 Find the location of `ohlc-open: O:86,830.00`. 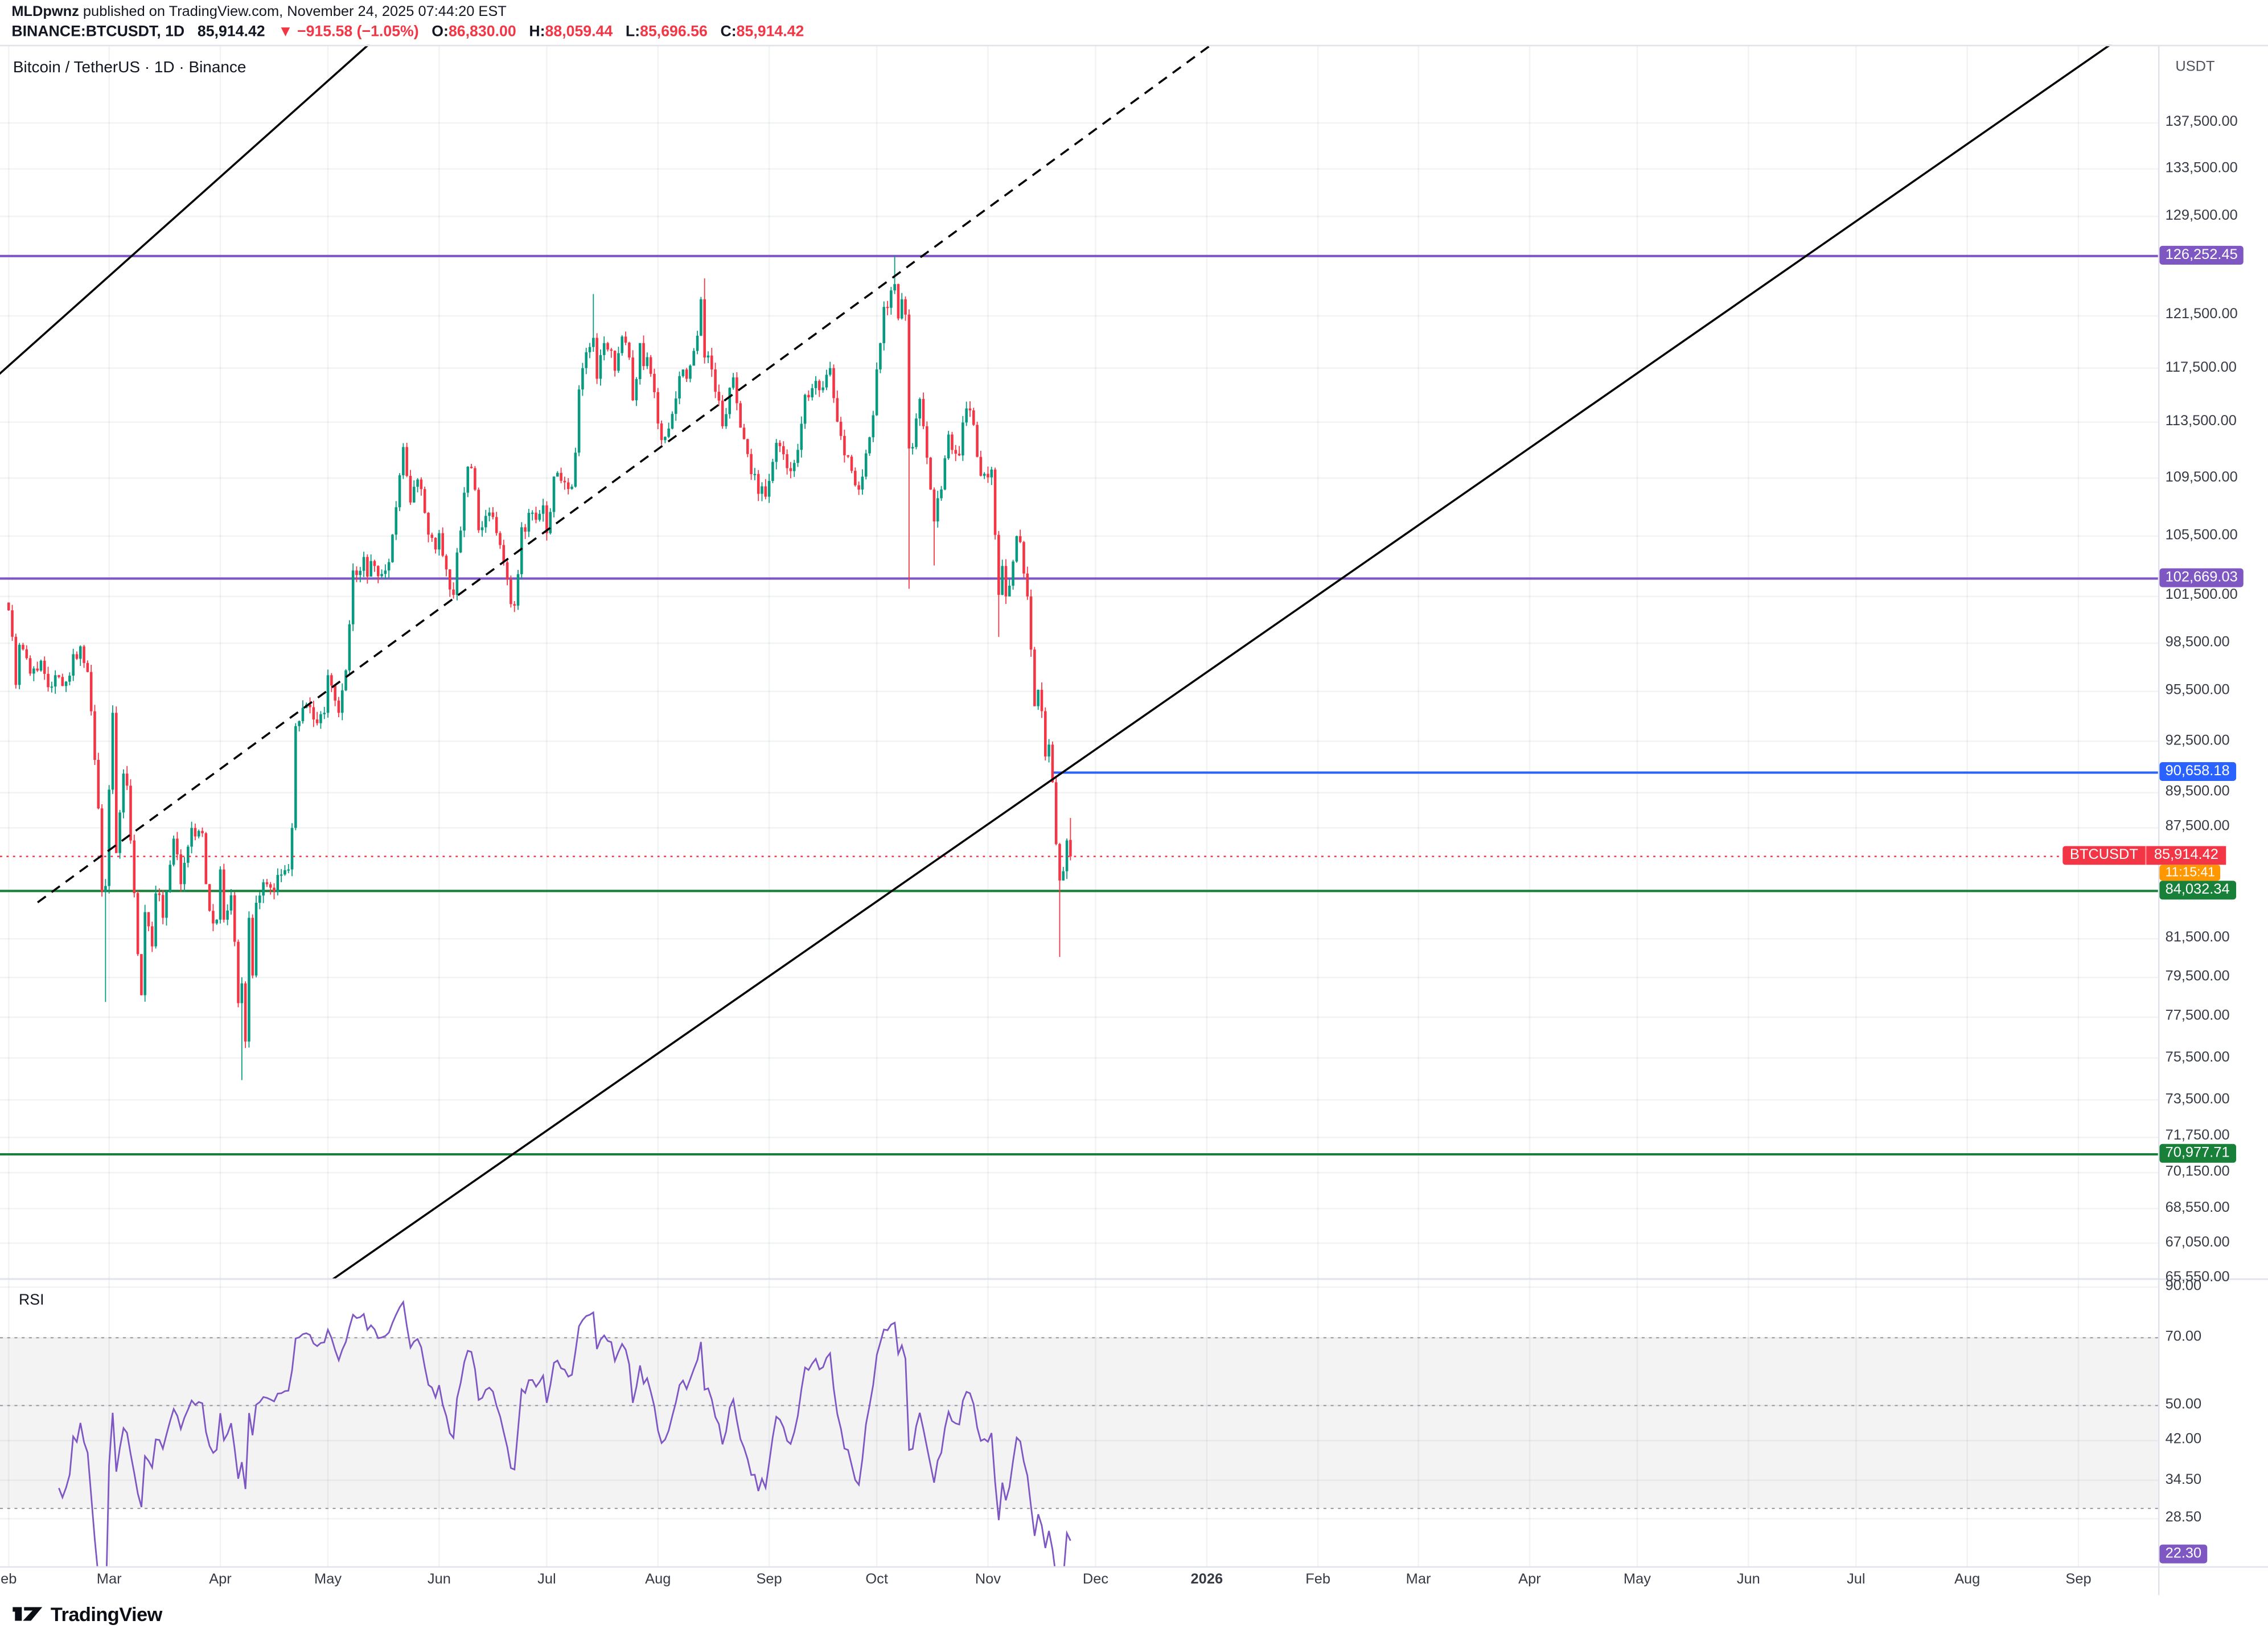

ohlc-open: O:86,830.00 is located at coordinates (474, 32).